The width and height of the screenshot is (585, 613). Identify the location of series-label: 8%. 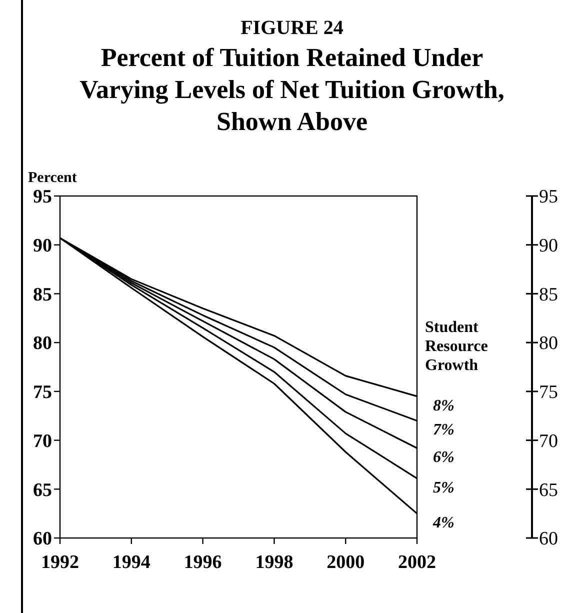
(443, 405).